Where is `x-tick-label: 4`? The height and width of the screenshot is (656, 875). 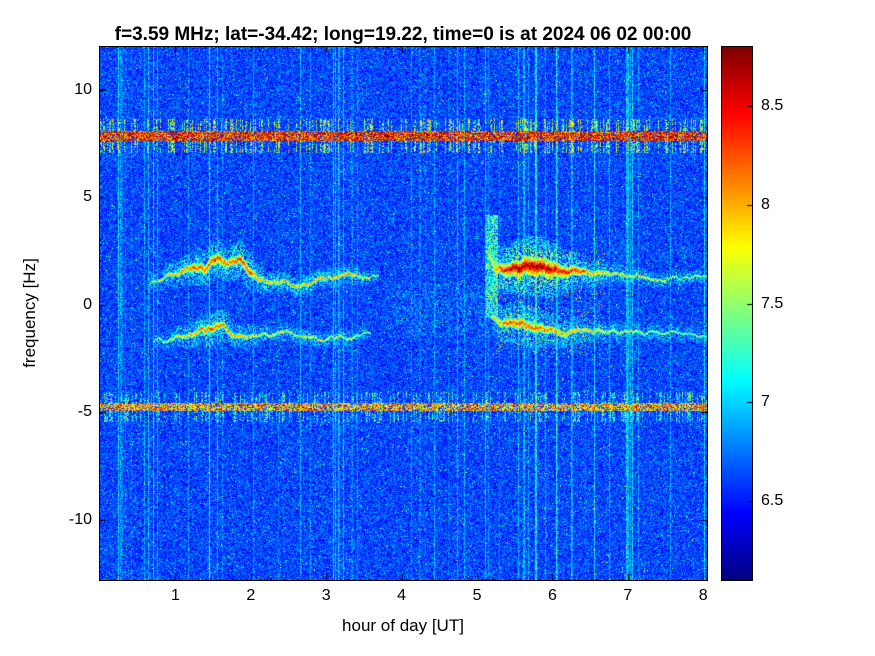
x-tick-label: 4 is located at coordinates (402, 595).